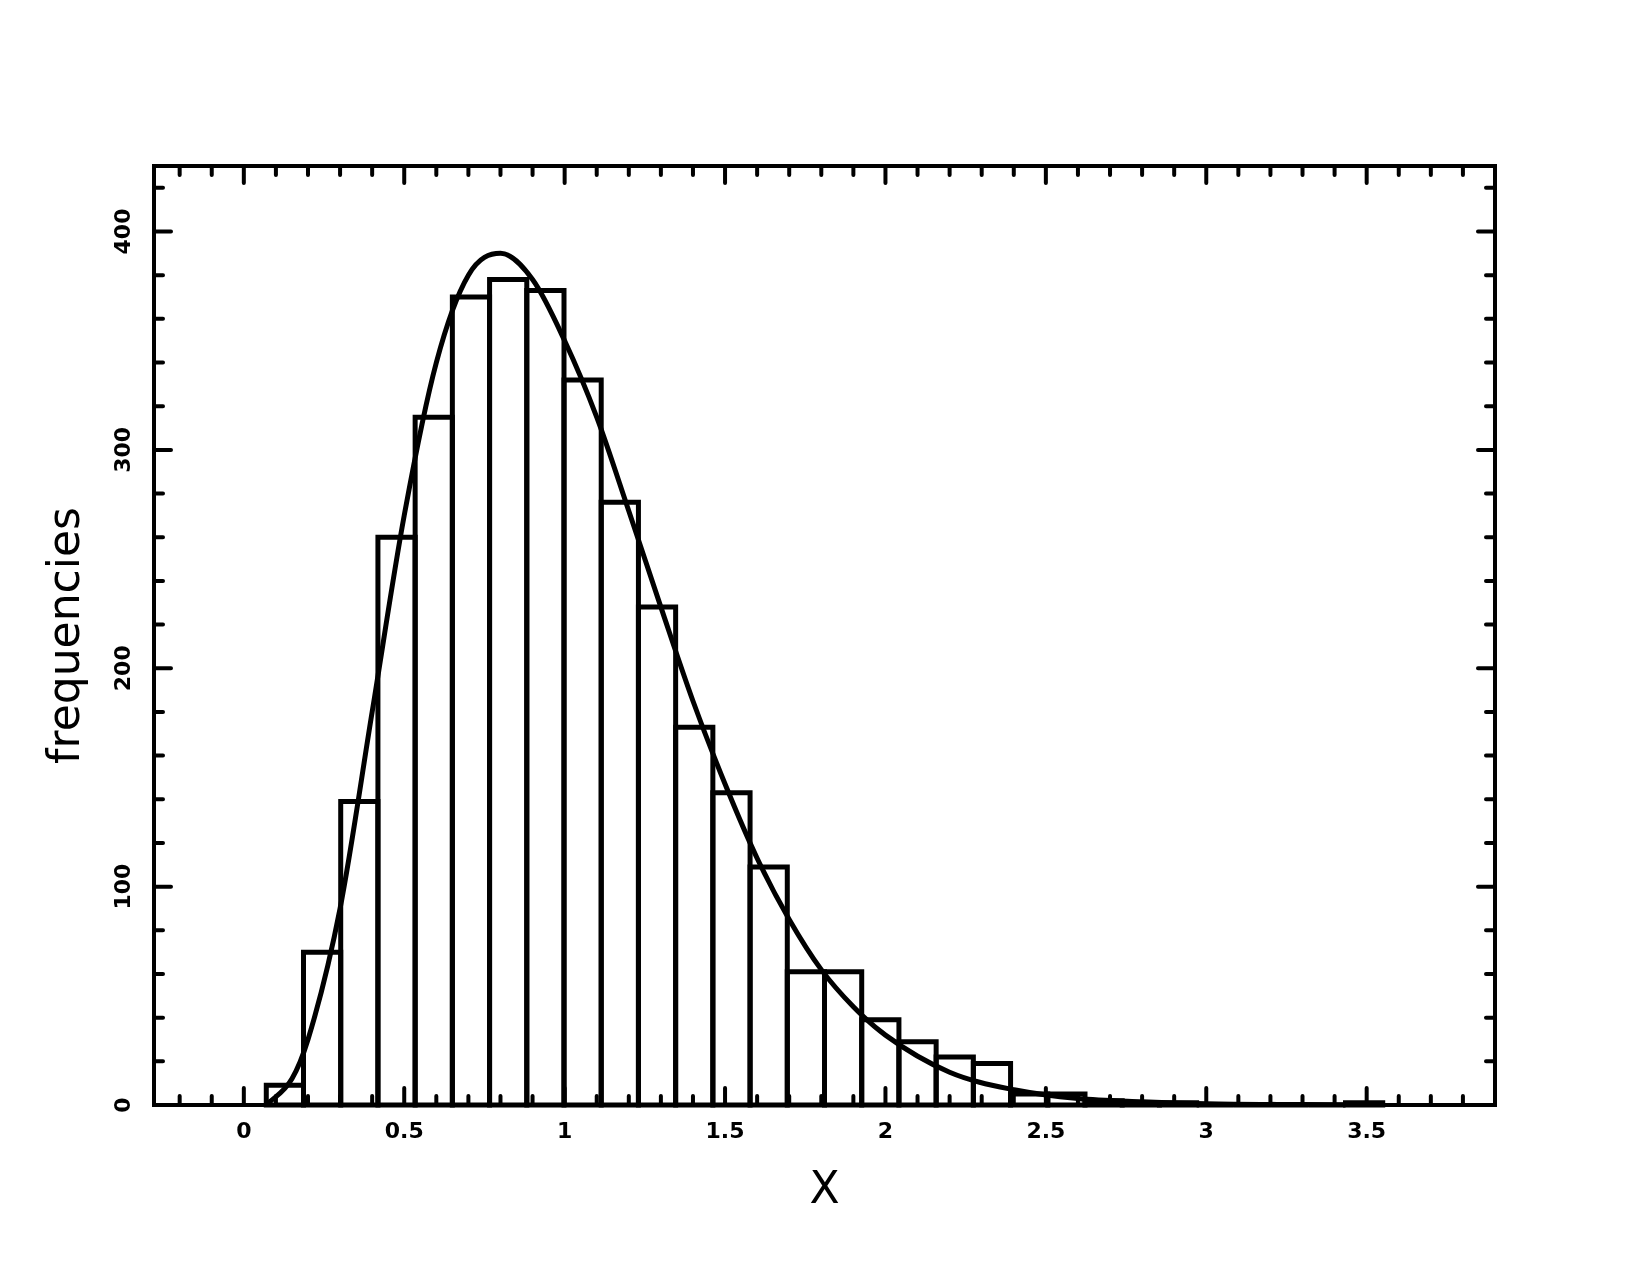 The image size is (1650, 1275). Describe the element at coordinates (122, 1105) in the screenshot. I see `y-tick-label: 0` at that location.